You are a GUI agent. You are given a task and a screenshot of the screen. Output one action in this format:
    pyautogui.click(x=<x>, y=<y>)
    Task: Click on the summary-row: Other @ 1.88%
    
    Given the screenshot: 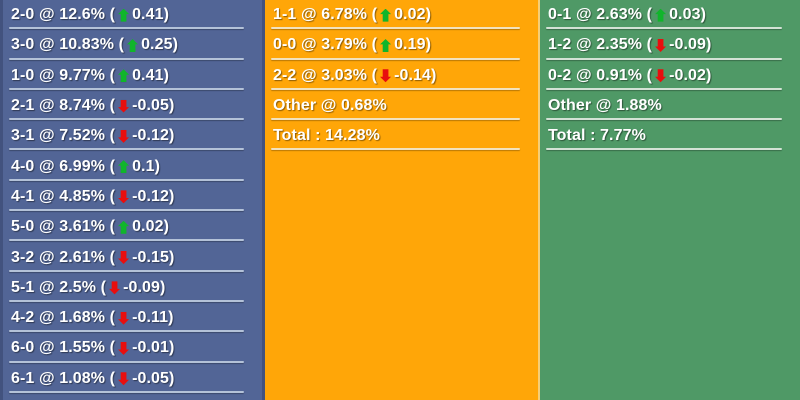 What is the action you would take?
    pyautogui.click(x=670, y=106)
    